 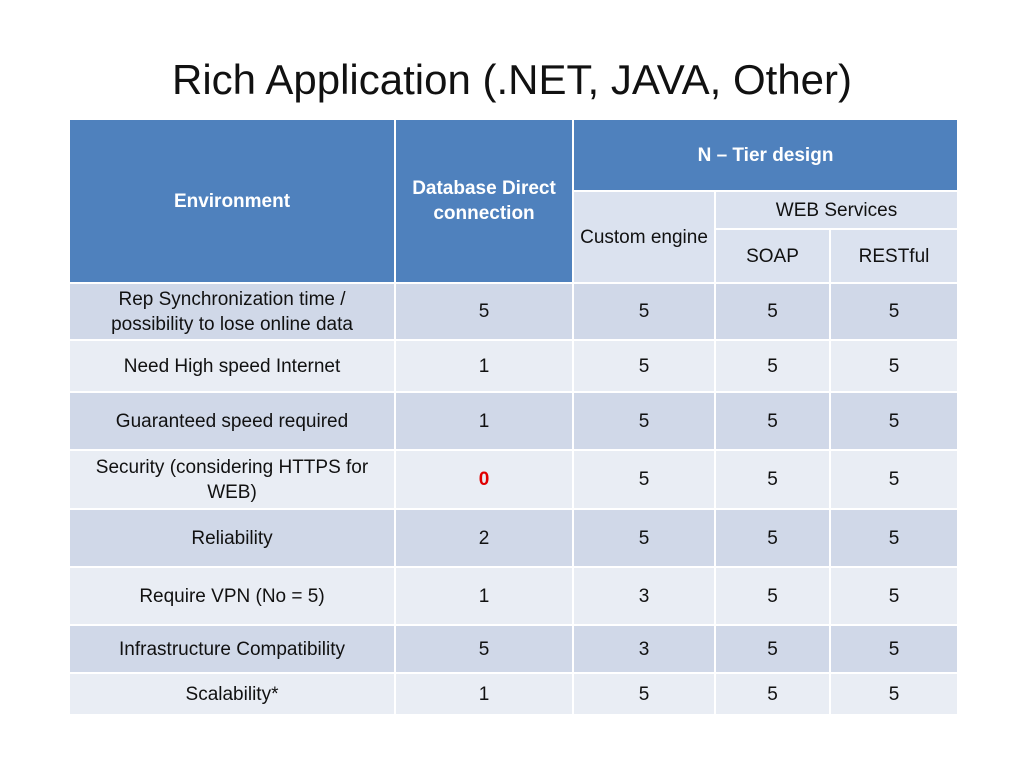 What do you see at coordinates (894, 256) in the screenshot?
I see `header-restful: RESTful` at bounding box center [894, 256].